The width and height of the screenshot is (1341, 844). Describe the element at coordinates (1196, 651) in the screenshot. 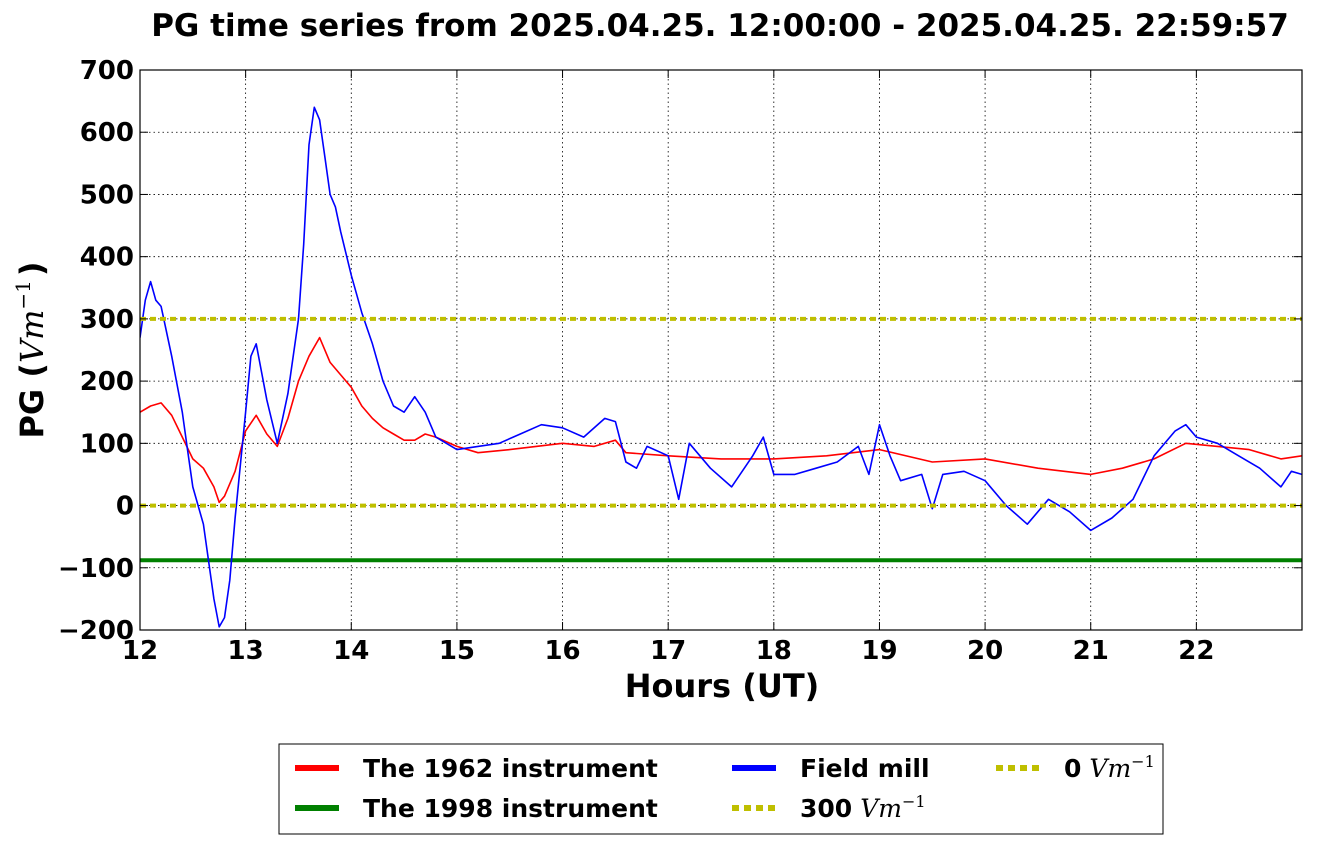

I see `x-tick-label: 22` at that location.